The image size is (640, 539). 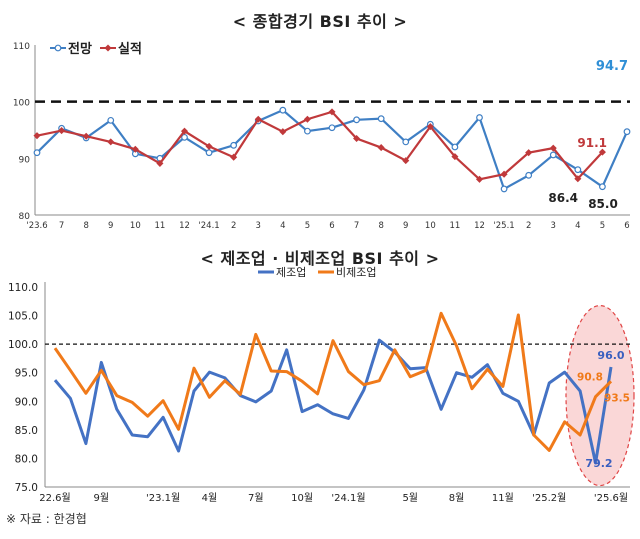 What do you see at coordinates (291, 272) in the screenshot?
I see `chart2-legend-label: 제조업` at bounding box center [291, 272].